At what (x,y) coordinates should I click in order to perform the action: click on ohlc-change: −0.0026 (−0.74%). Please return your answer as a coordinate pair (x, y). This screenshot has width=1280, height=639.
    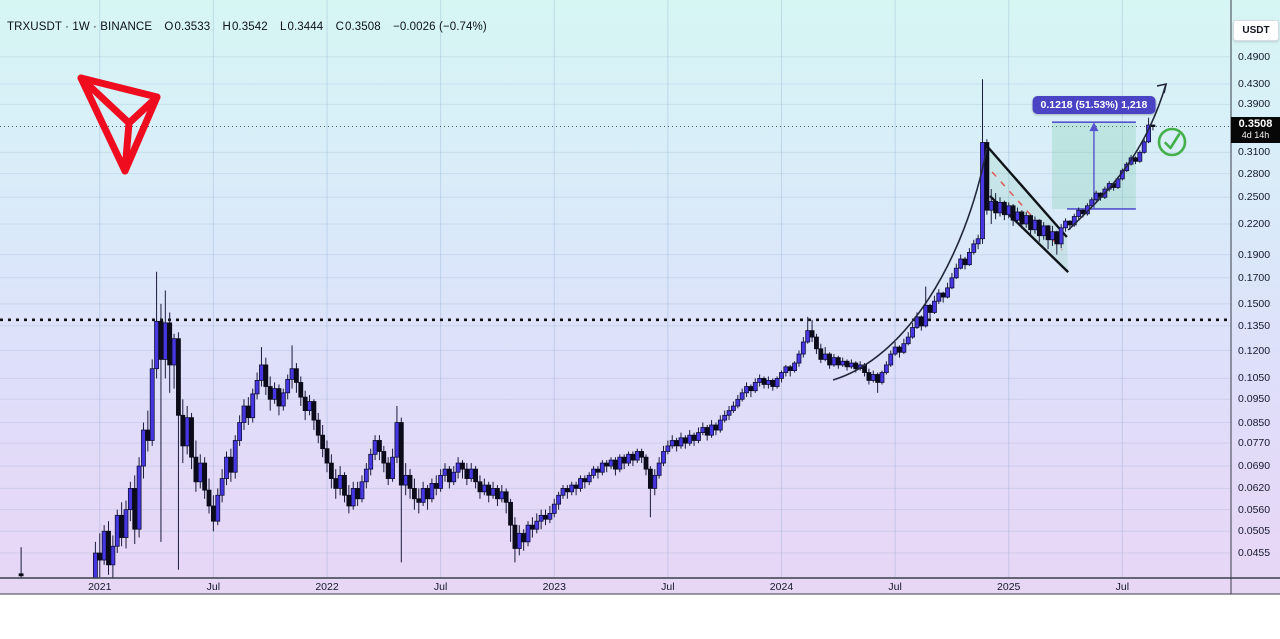
    Looking at the image, I should click on (440, 27).